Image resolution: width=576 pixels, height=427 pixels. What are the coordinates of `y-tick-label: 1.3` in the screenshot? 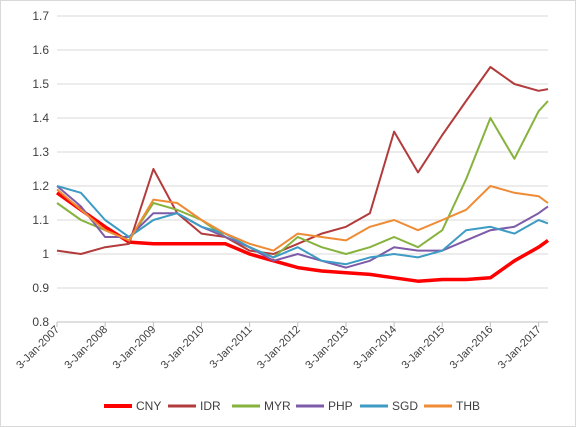 It's located at (40, 152).